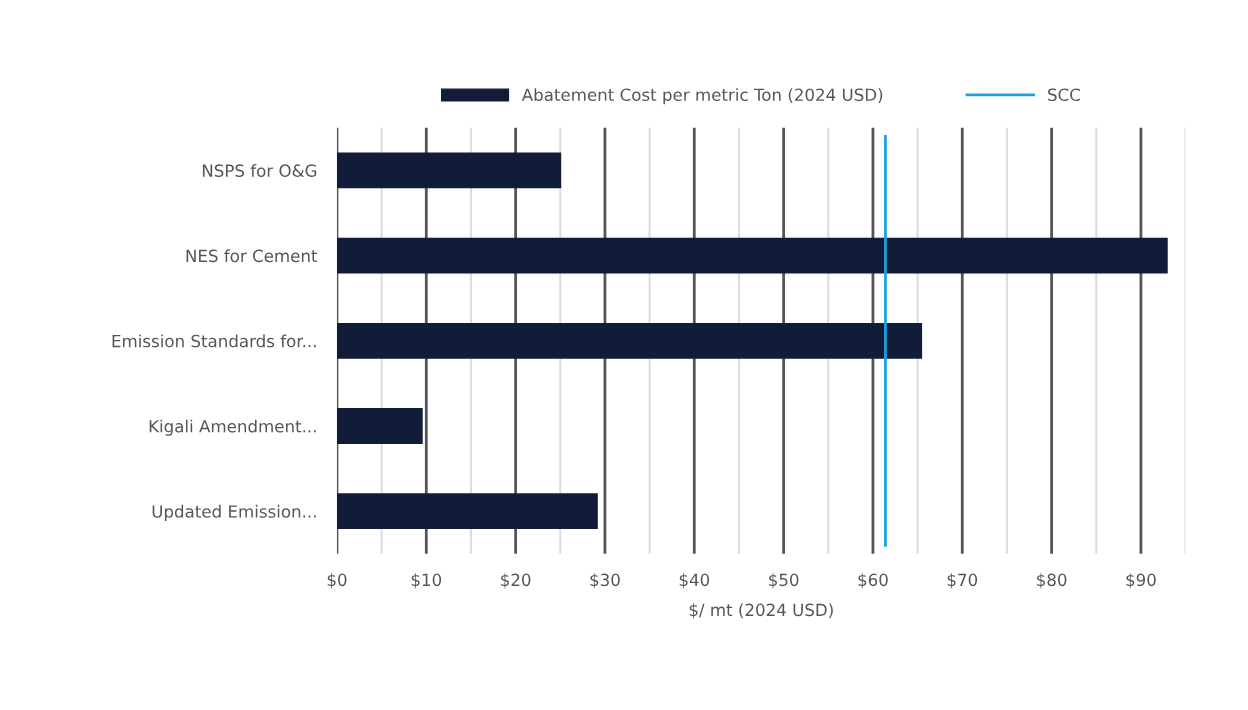 The width and height of the screenshot is (1248, 710). Describe the element at coordinates (702, 96) in the screenshot. I see `legend-label: Abatement Cost per metric Ton (2024 USD)` at that location.